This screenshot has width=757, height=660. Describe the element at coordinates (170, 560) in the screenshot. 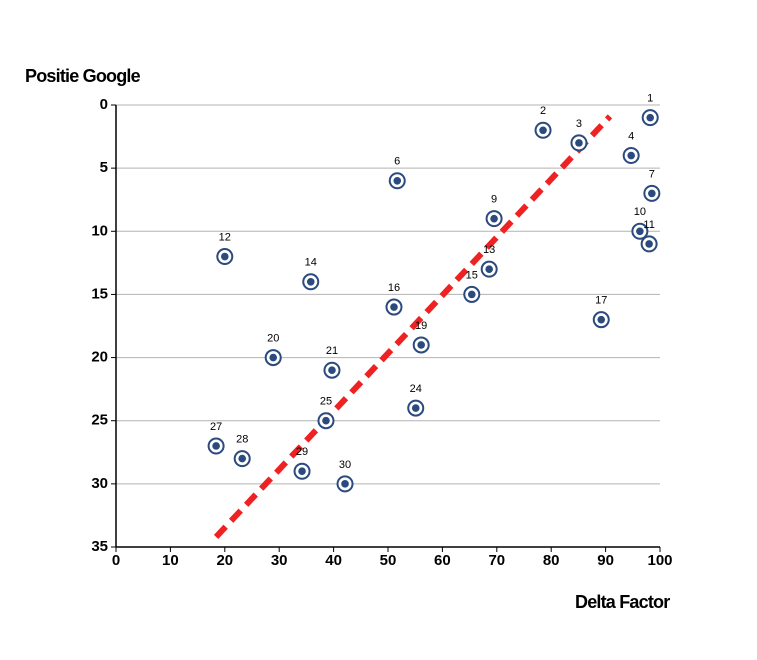

I see `x-tick-label: 10` at that location.